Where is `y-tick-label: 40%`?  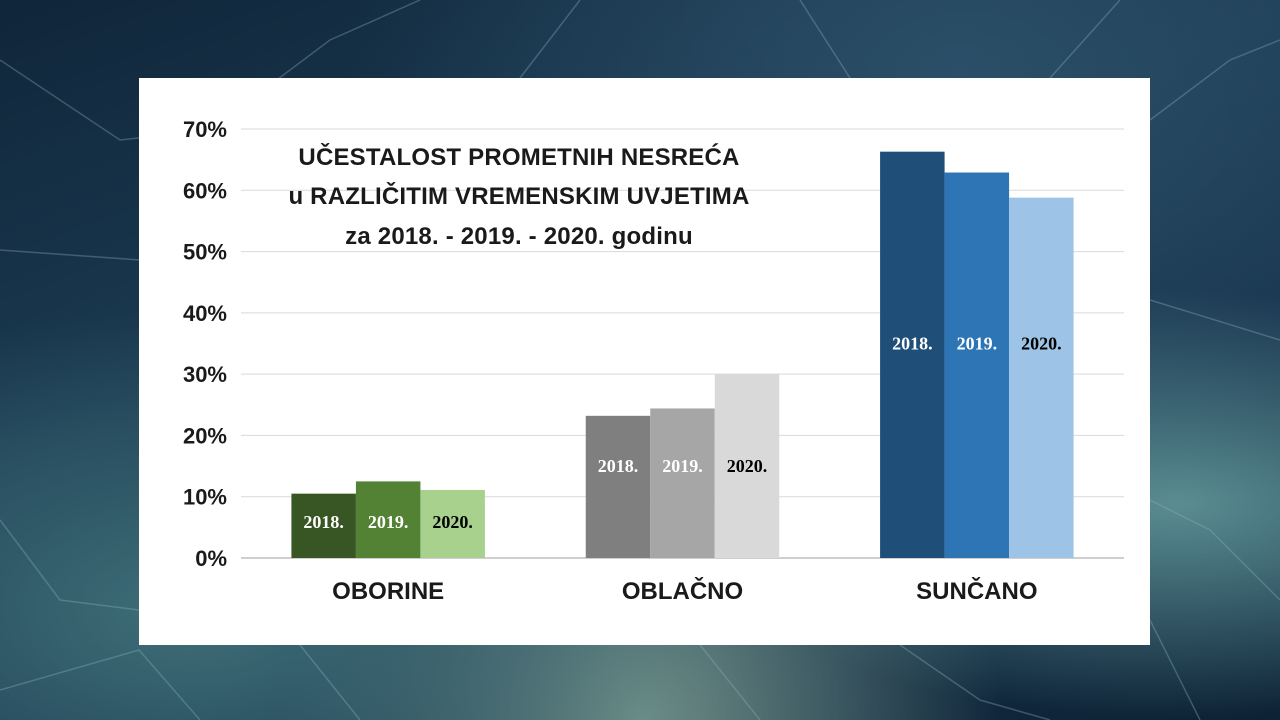 y-tick-label: 40% is located at coordinates (205, 313).